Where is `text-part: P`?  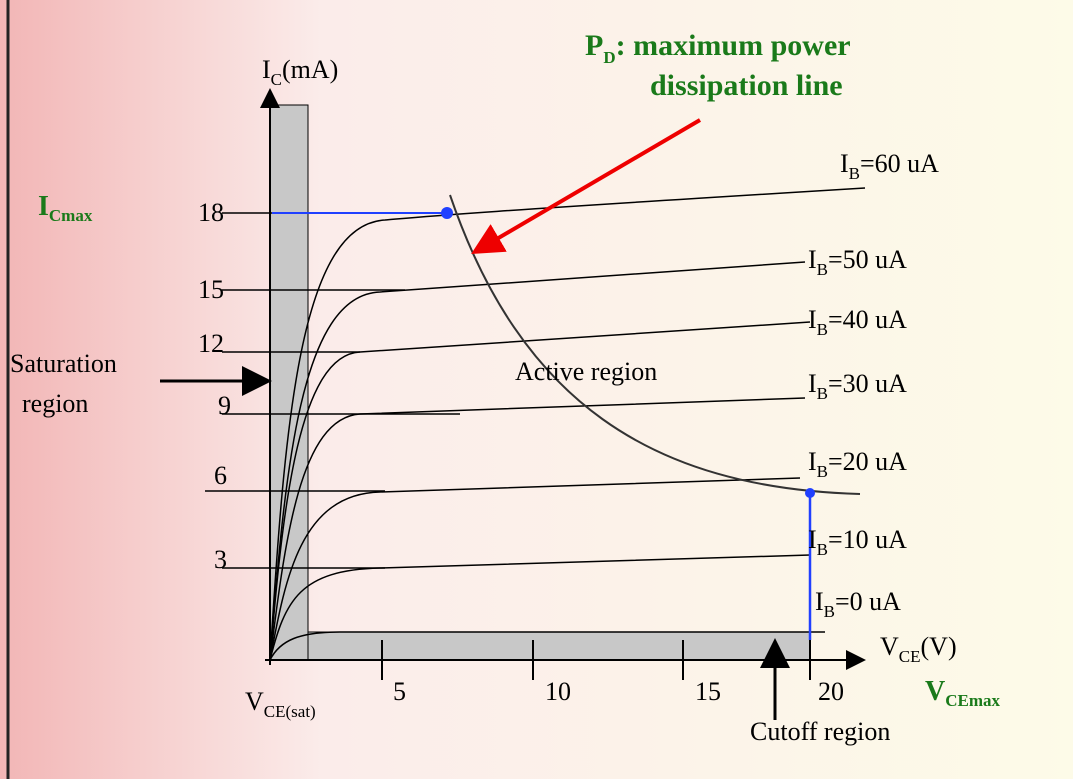 text-part: P is located at coordinates (594, 45).